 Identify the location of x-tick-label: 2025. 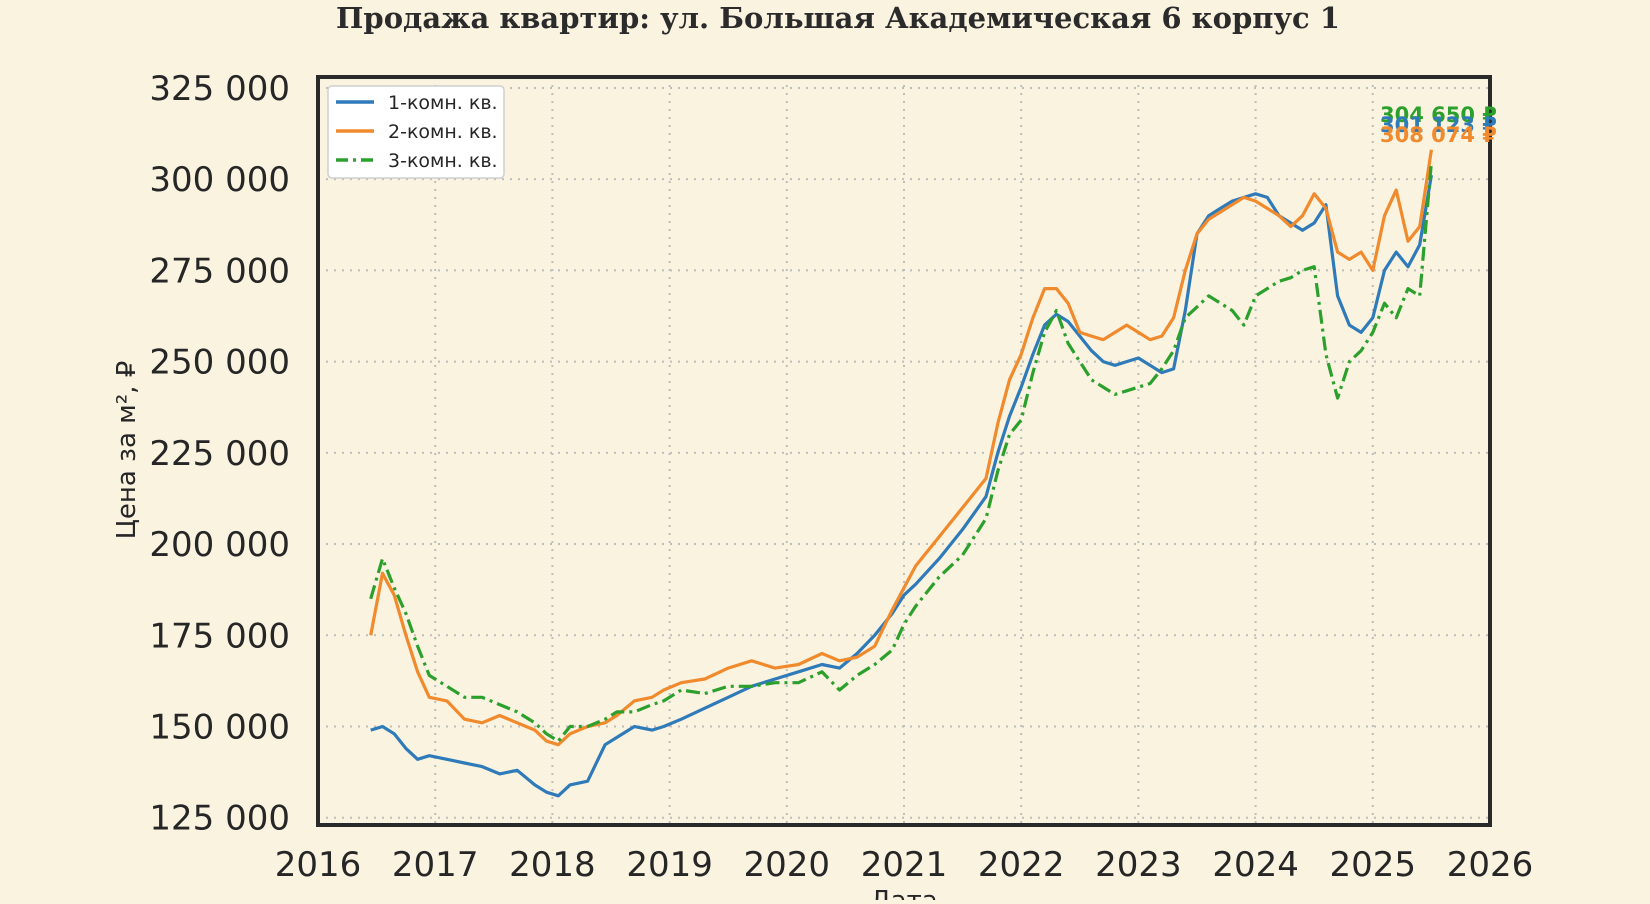
(1373, 865).